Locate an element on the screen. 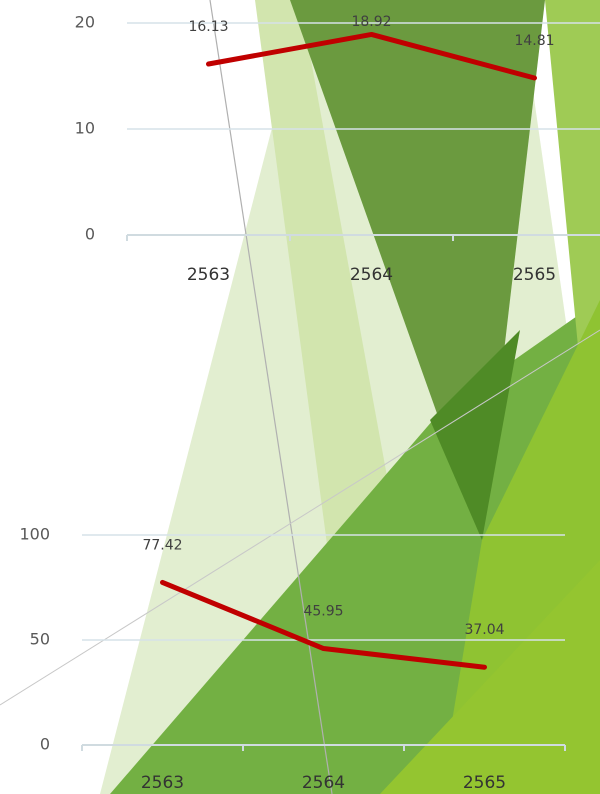  y-tick-label: 50 is located at coordinates (40, 639).